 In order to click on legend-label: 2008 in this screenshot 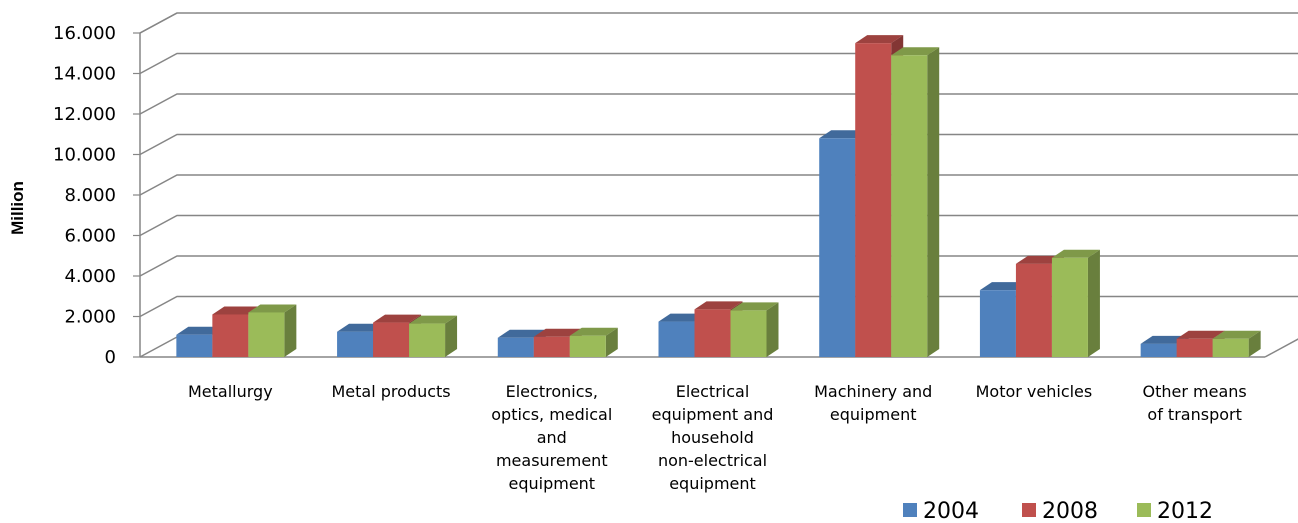, I will do `click(1070, 511)`.